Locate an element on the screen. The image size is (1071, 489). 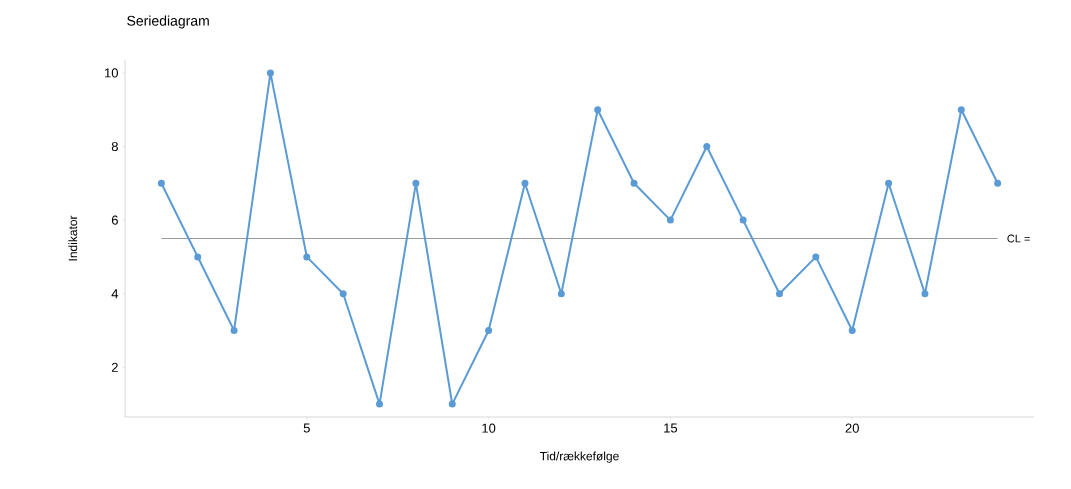
y-tick-label: 2 is located at coordinates (114, 367).